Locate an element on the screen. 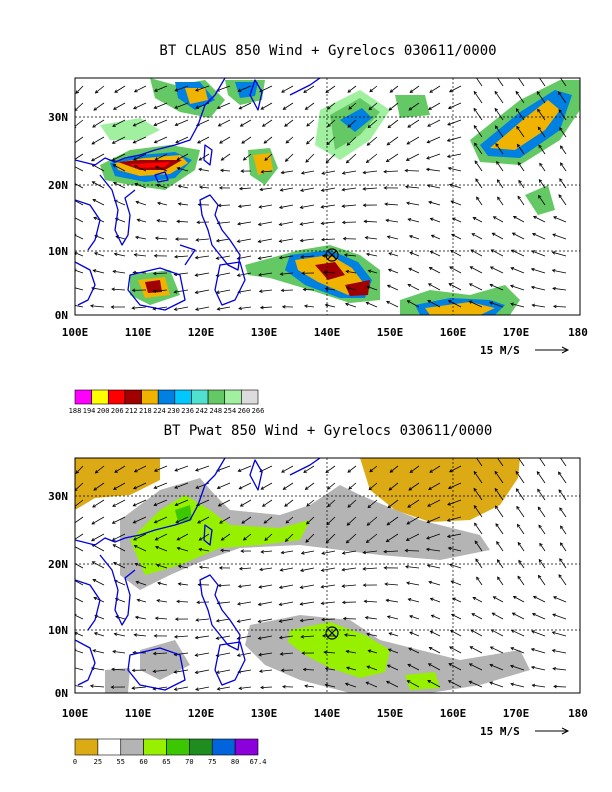 The height and width of the screenshot is (792, 612). panel-2-lon-130e: 130E is located at coordinates (264, 713).